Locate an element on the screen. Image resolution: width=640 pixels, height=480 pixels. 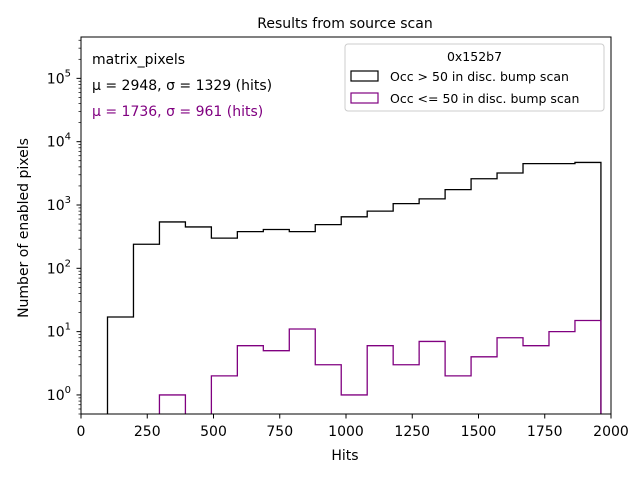
x-tick-label: 750 is located at coordinates (279, 432).